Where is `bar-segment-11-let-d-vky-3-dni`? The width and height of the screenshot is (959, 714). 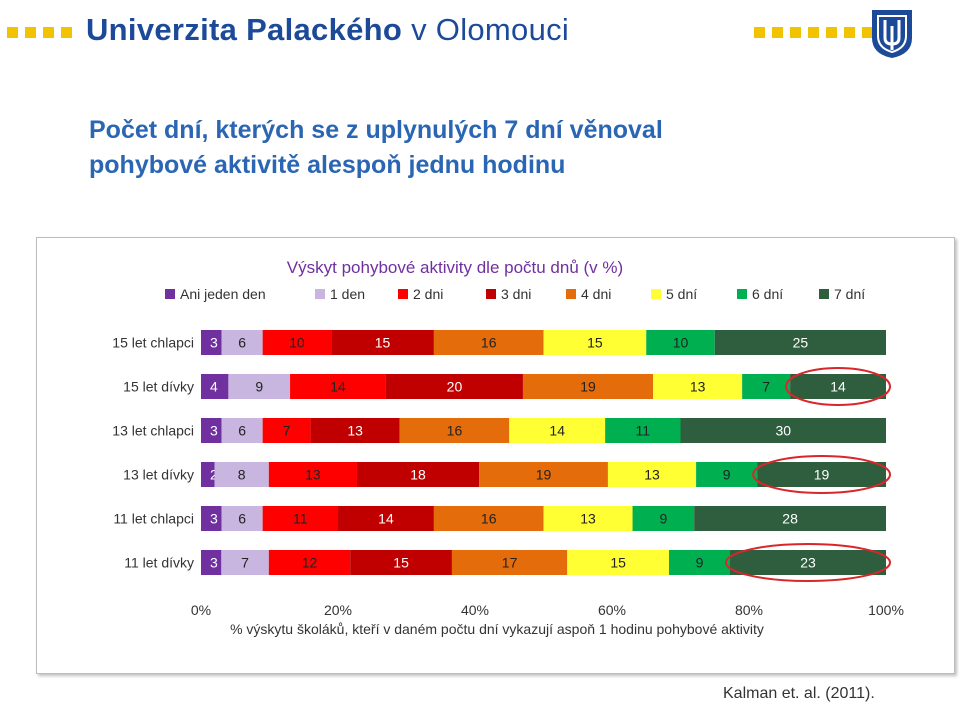
bar-segment-11-let-d-vky-3-dni is located at coordinates (401, 562).